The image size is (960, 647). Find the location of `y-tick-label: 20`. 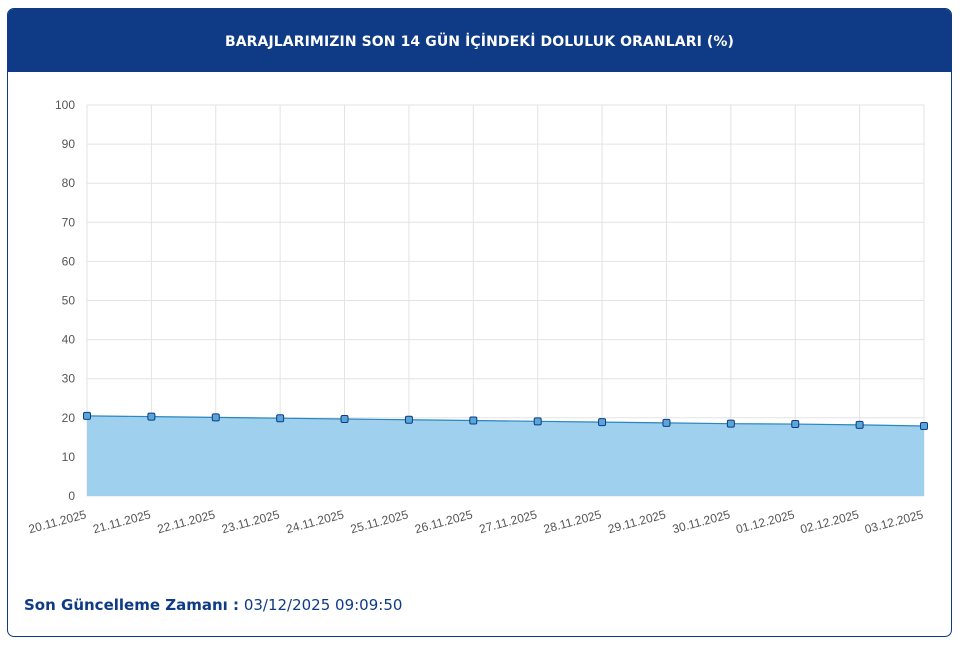

y-tick-label: 20 is located at coordinates (69, 418).